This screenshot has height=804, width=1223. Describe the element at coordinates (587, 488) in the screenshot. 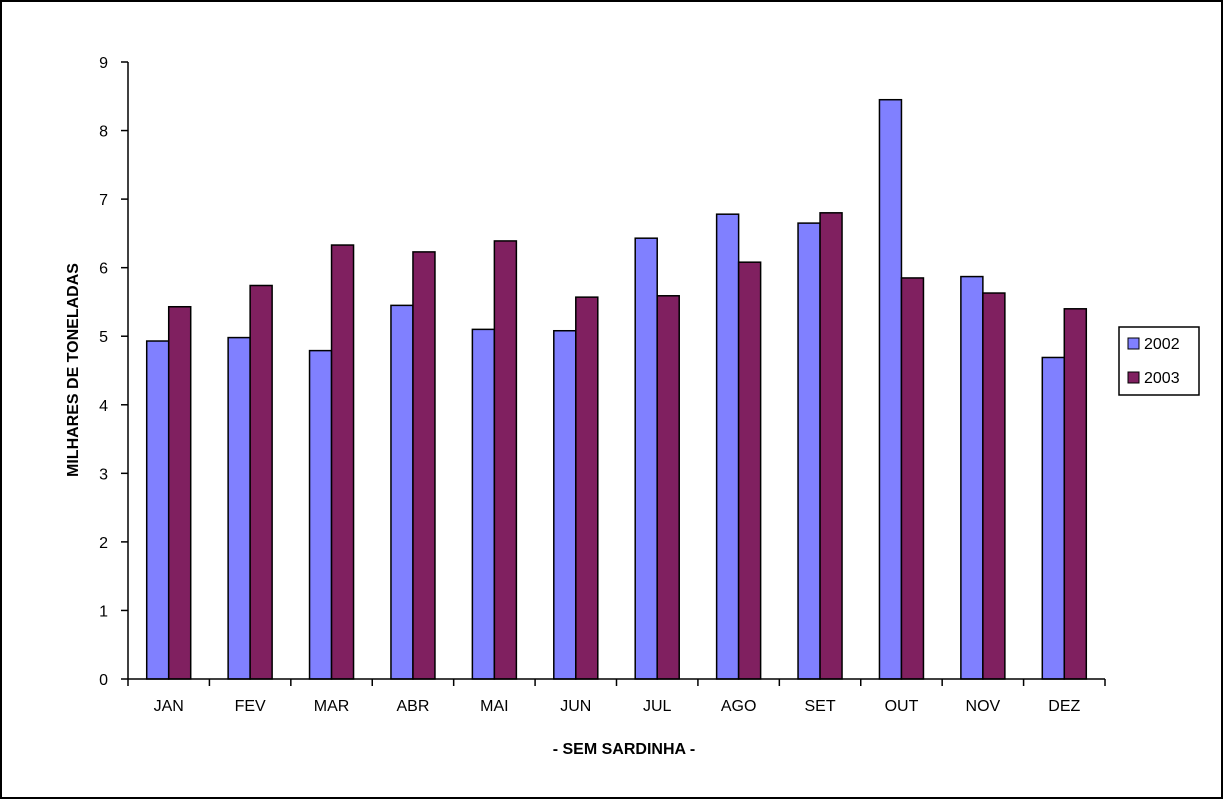

I see `bar-2003-jun` at that location.